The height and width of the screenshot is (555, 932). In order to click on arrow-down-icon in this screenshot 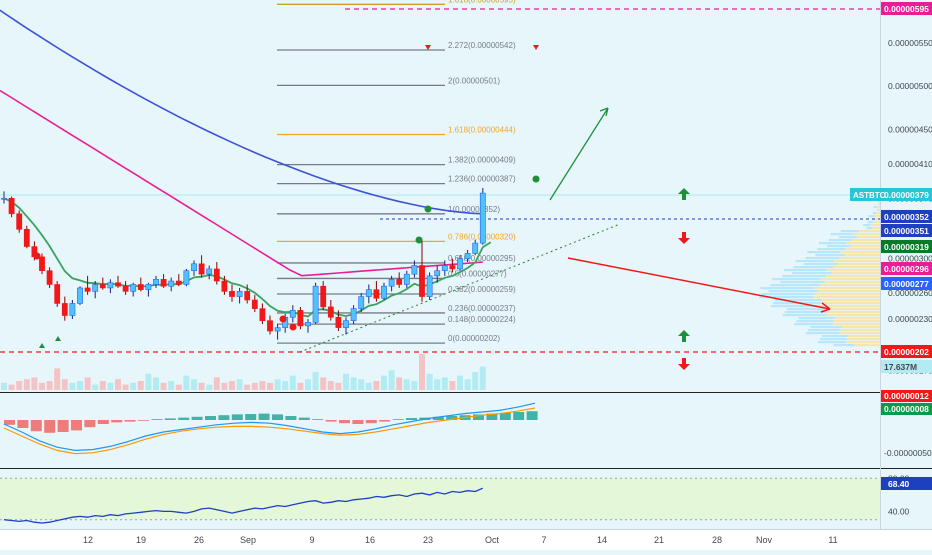, I will do `click(684, 238)`.